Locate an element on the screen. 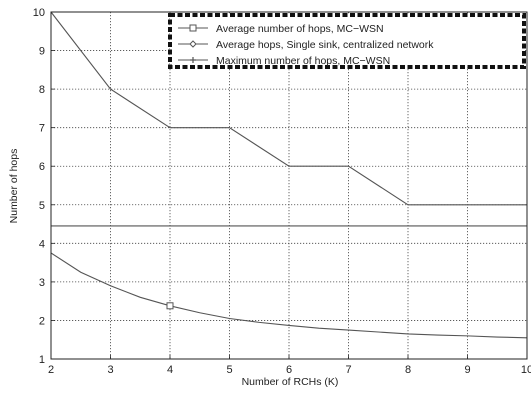  x-tick-label: 6 is located at coordinates (289, 370).